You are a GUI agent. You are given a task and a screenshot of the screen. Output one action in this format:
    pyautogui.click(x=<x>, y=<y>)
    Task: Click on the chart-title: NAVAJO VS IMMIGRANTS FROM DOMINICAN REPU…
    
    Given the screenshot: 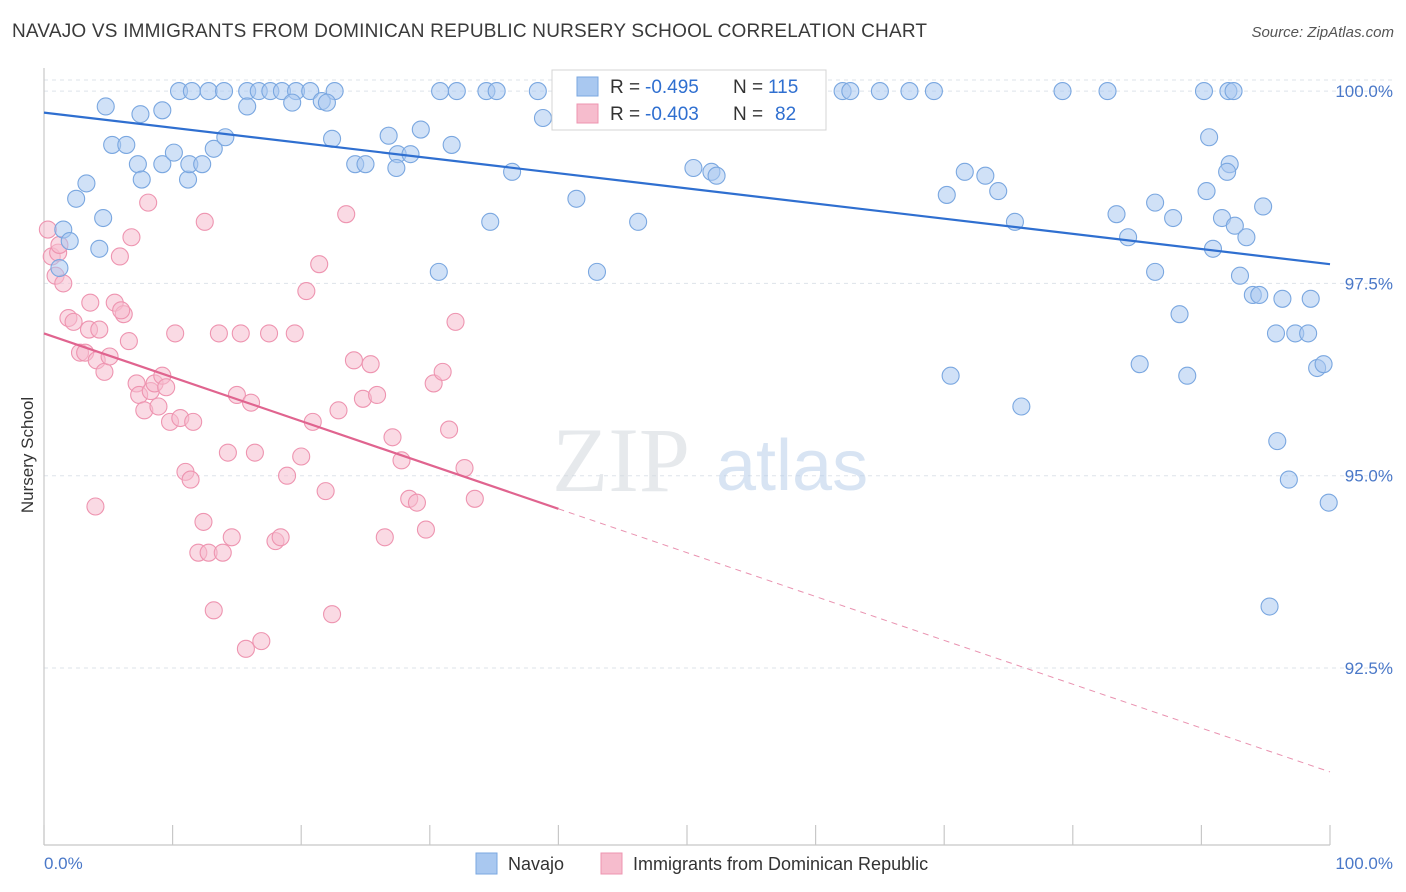 What is the action you would take?
    pyautogui.click(x=470, y=31)
    